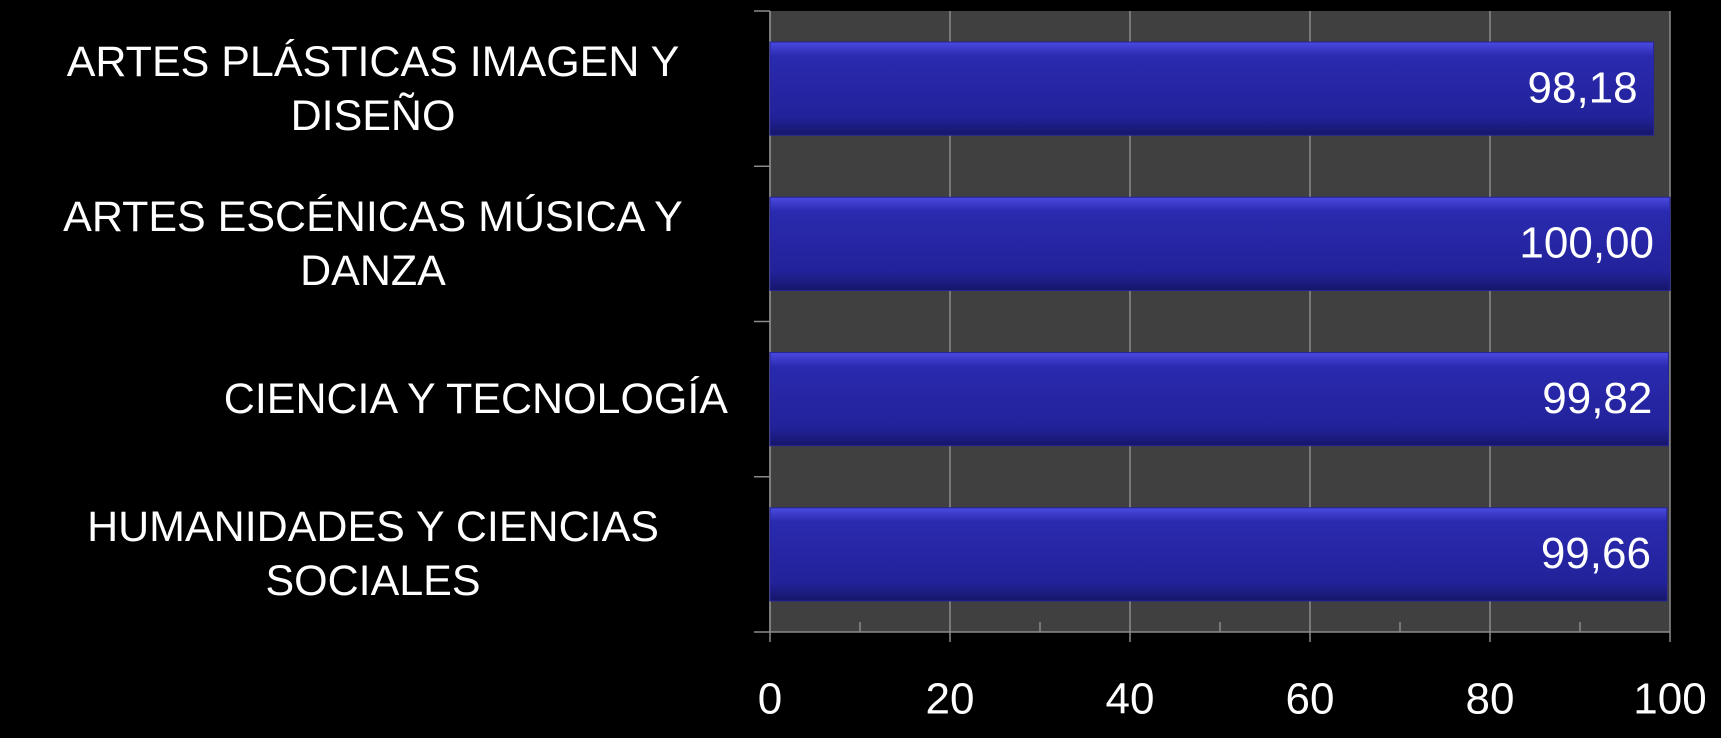 The width and height of the screenshot is (1721, 738). Describe the element at coordinates (770, 699) in the screenshot. I see `x-tick-label: 0` at that location.